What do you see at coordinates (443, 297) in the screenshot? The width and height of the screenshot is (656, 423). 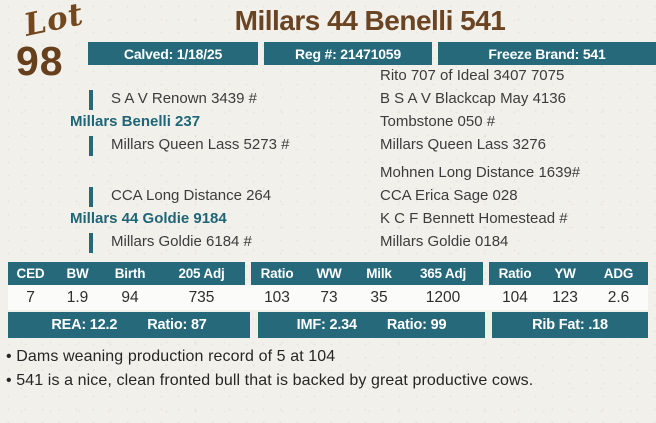 I see `performance-value: 1200` at bounding box center [443, 297].